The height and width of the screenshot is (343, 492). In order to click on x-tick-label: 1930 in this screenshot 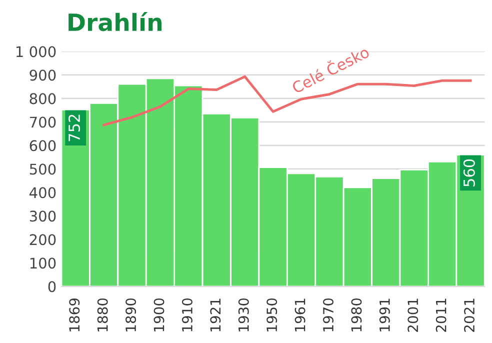, I will do `click(243, 315)`.